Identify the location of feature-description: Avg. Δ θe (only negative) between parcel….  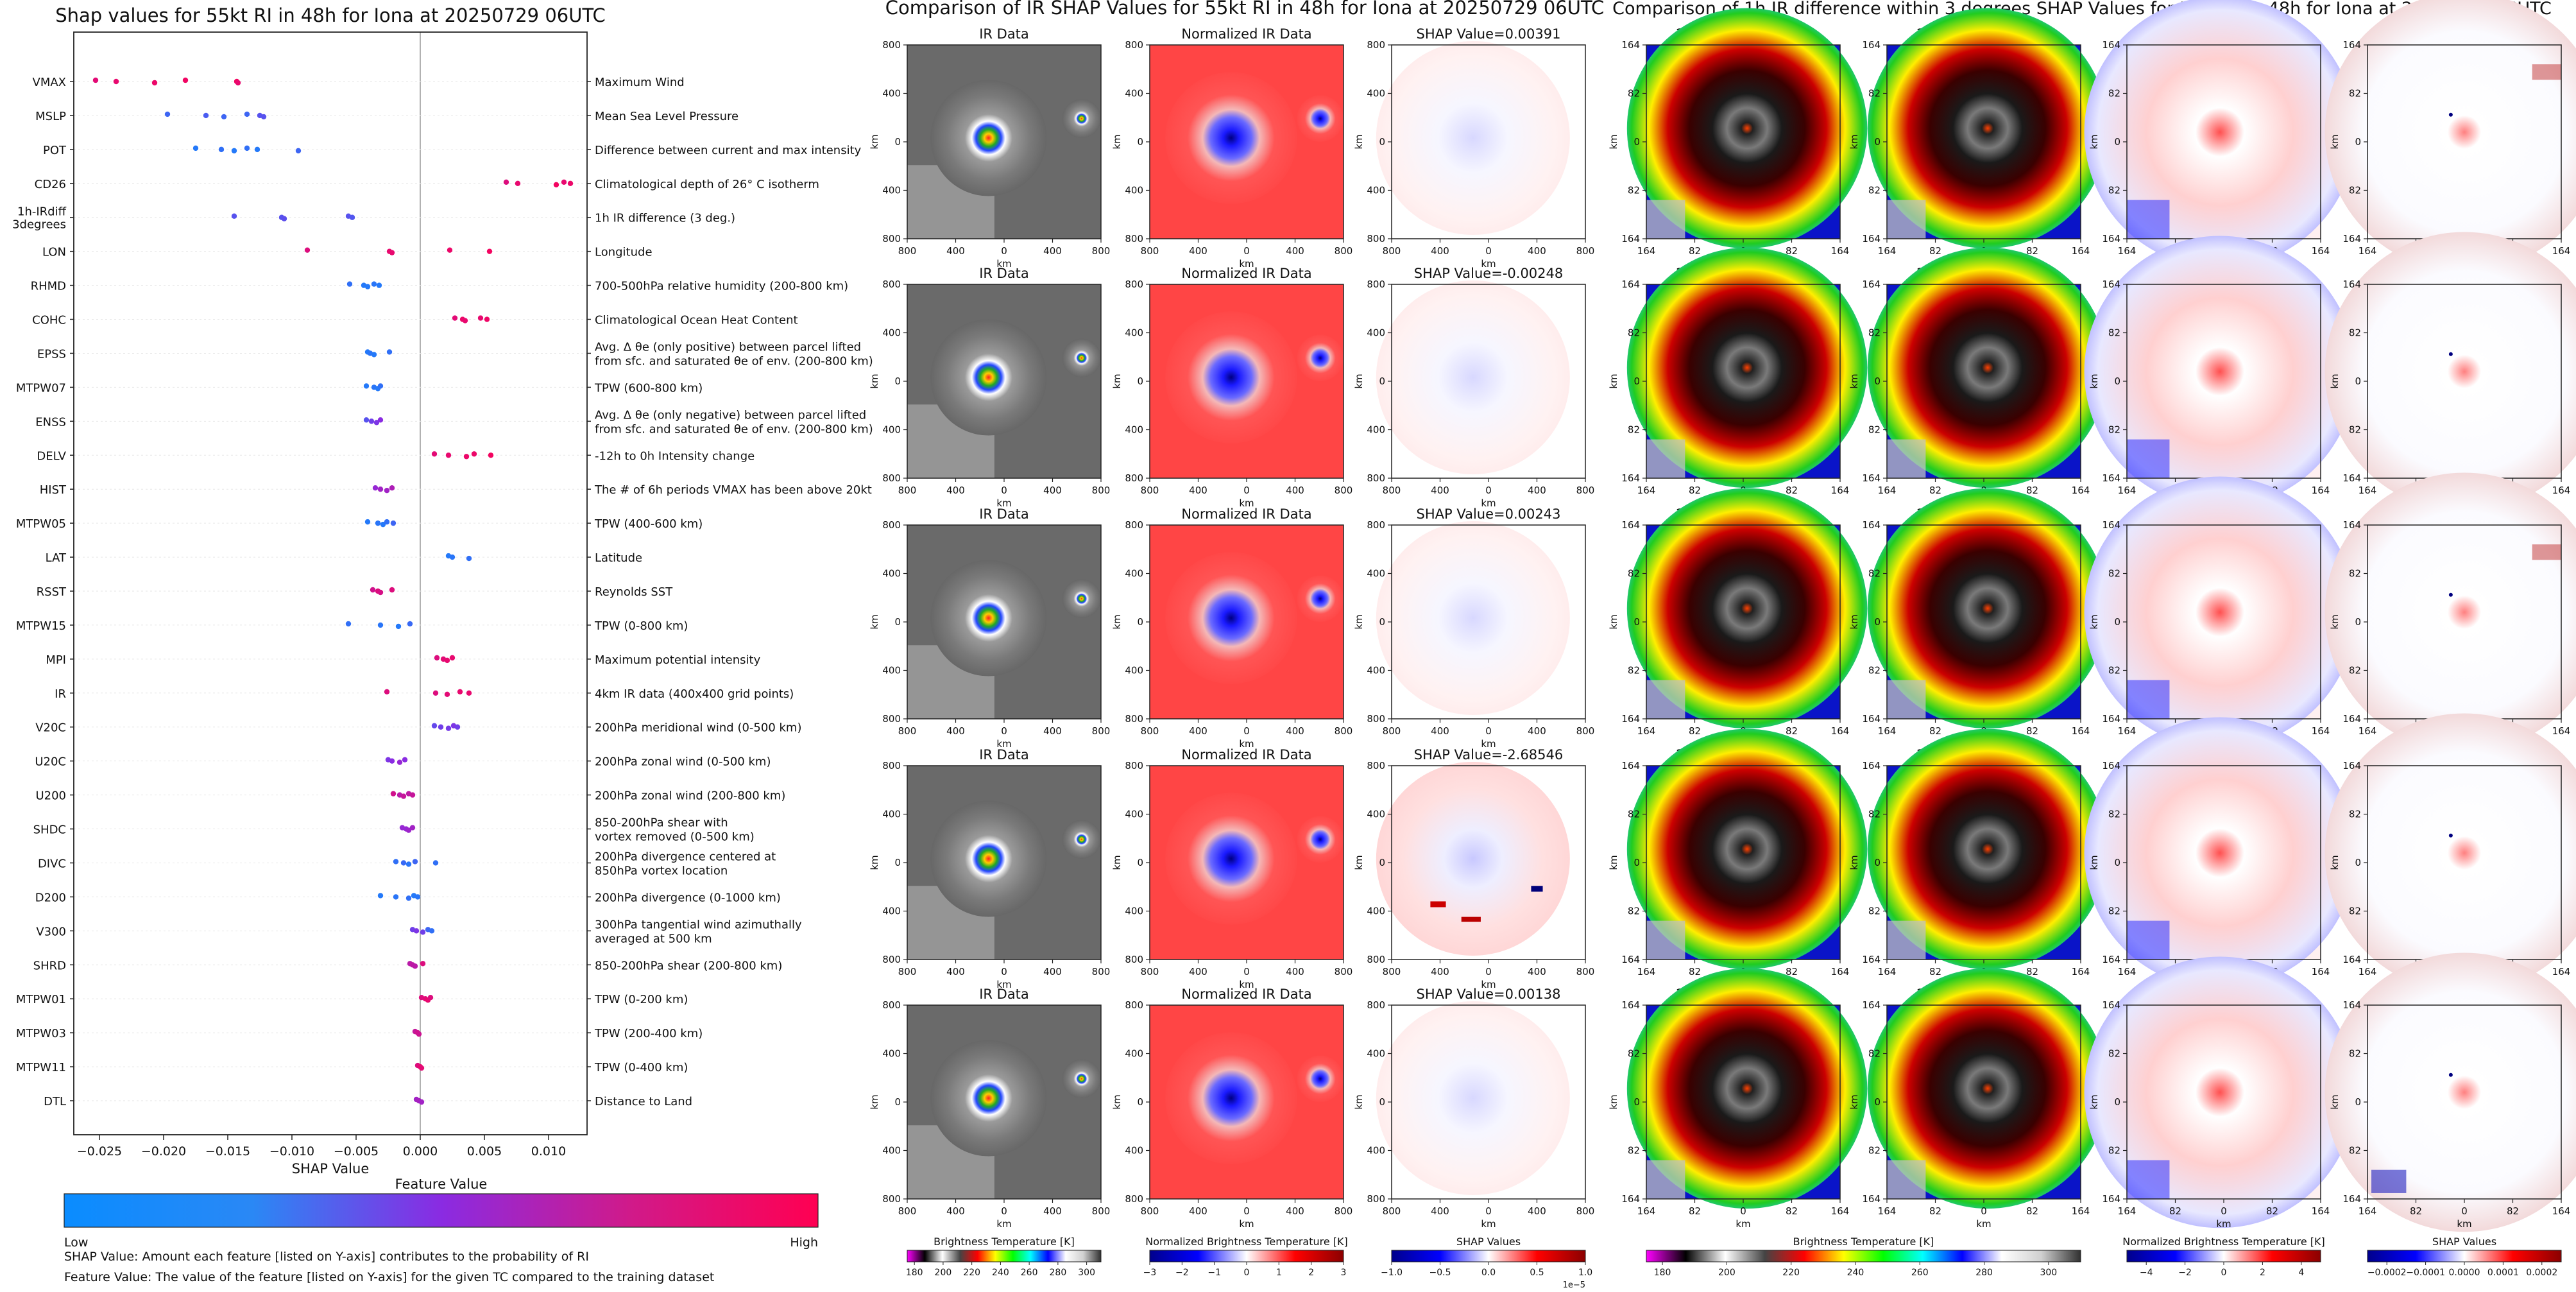
(734, 422).